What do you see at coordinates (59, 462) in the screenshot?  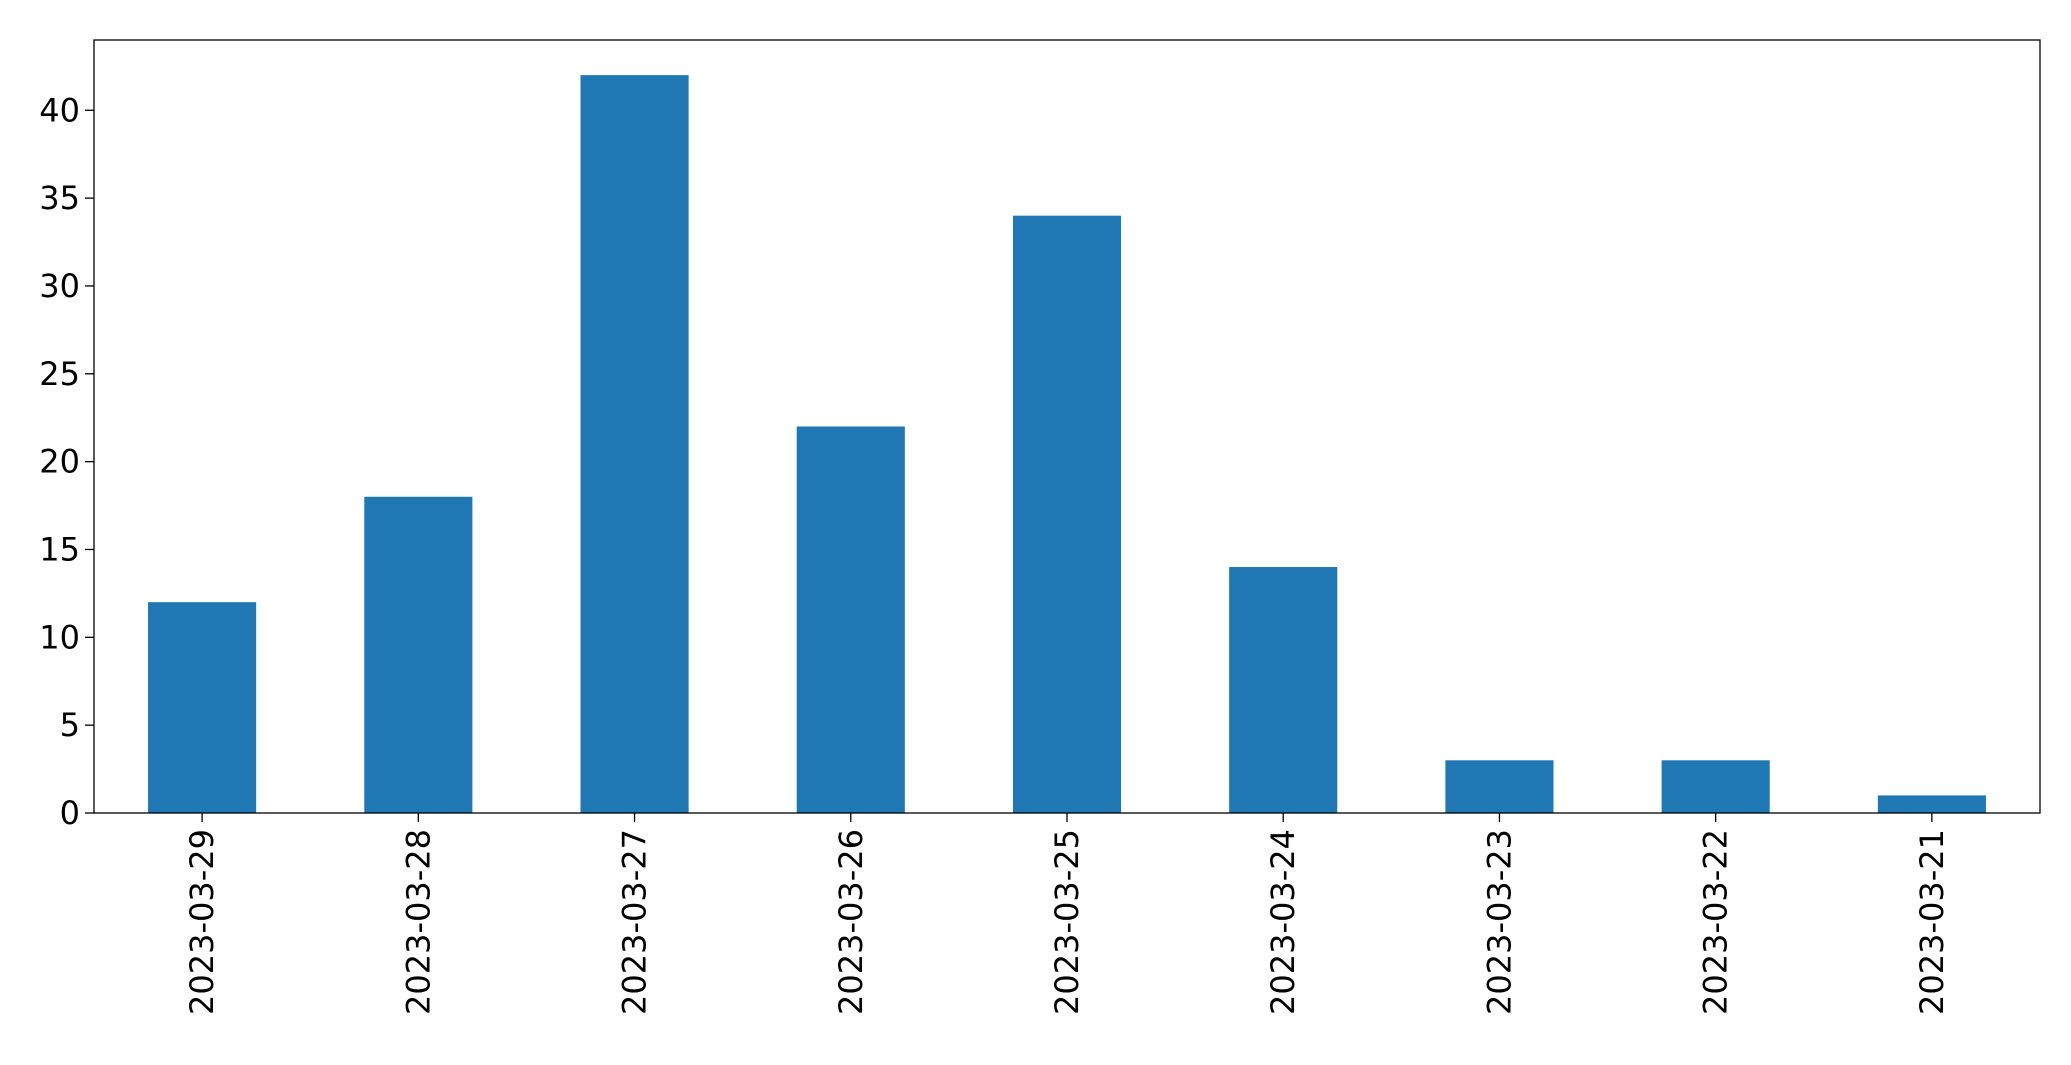 I see `y-tick-label: 20` at bounding box center [59, 462].